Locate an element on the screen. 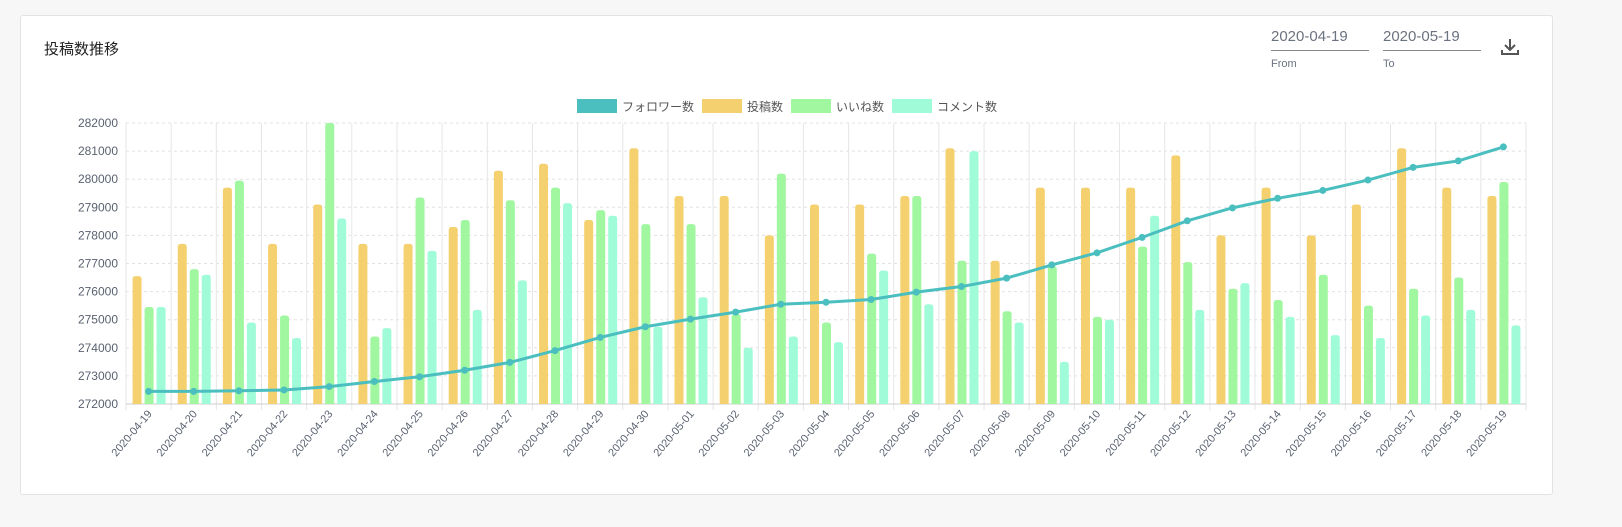 The image size is (1622, 527). x-tick-label: 2020-05-15 is located at coordinates (1306, 433).